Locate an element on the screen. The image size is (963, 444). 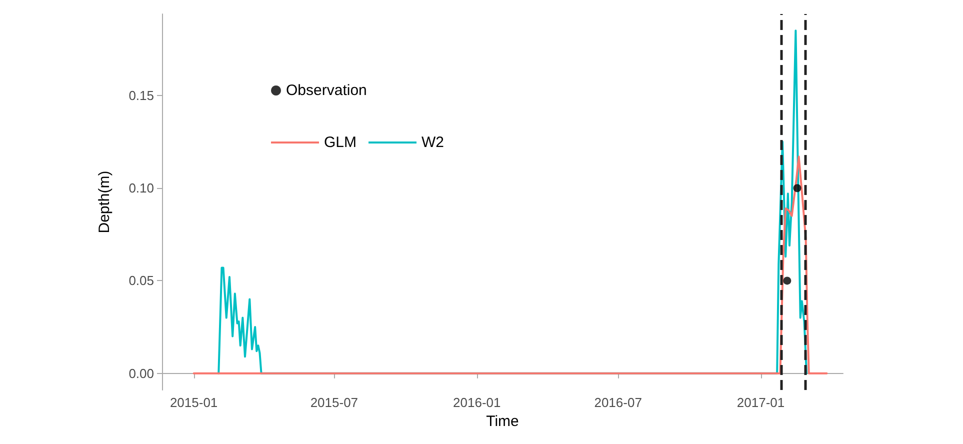
y-tick-label: 0.15 is located at coordinates (141, 95).